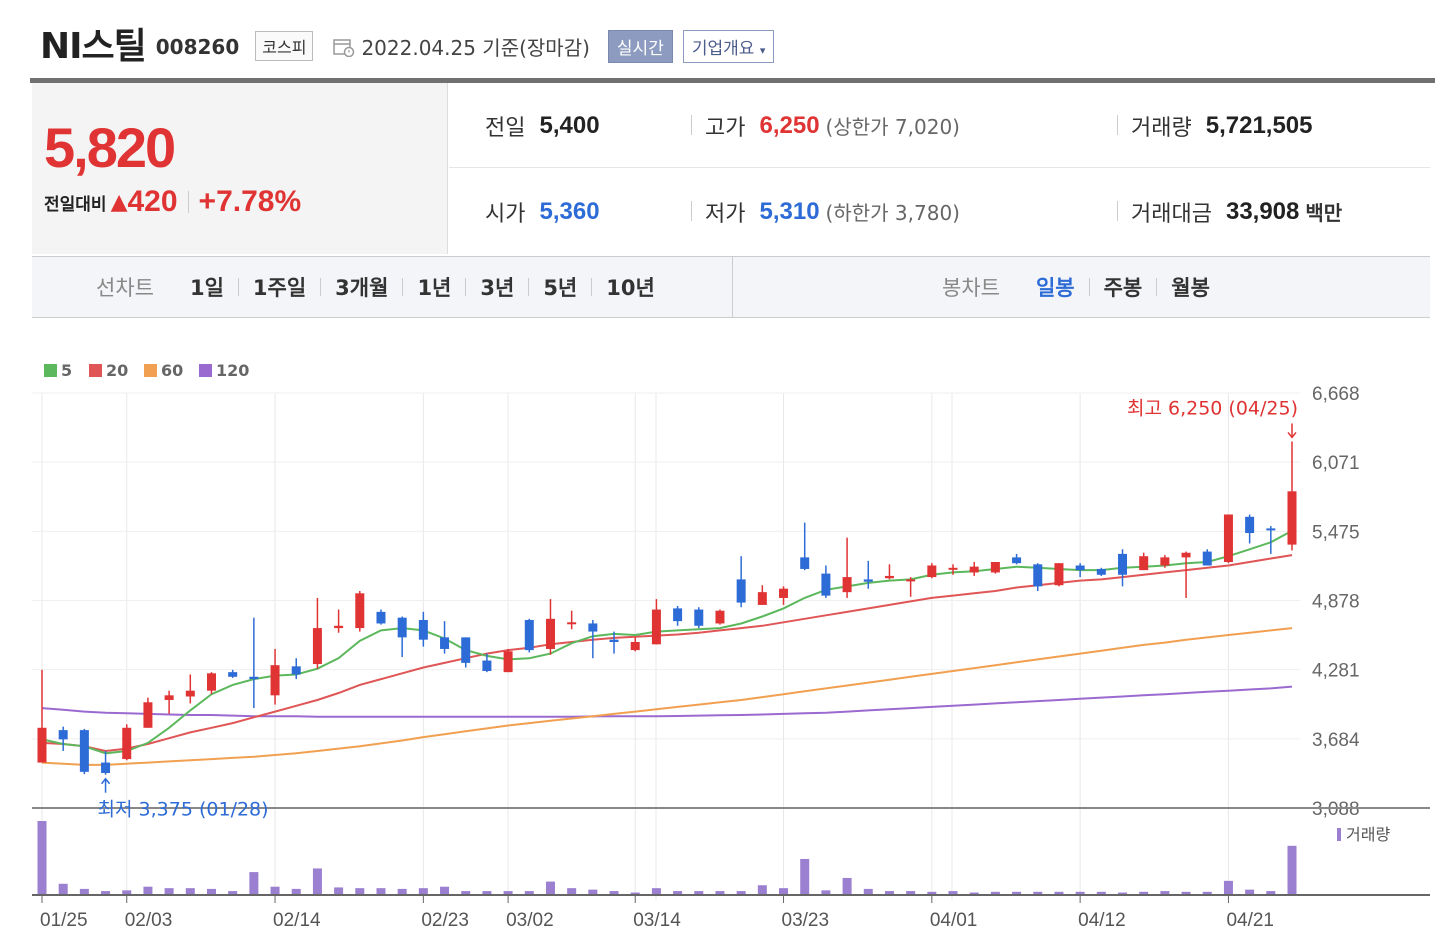 The image size is (1435, 950). Describe the element at coordinates (362, 288) in the screenshot. I see `period-3m: 3개월` at that location.